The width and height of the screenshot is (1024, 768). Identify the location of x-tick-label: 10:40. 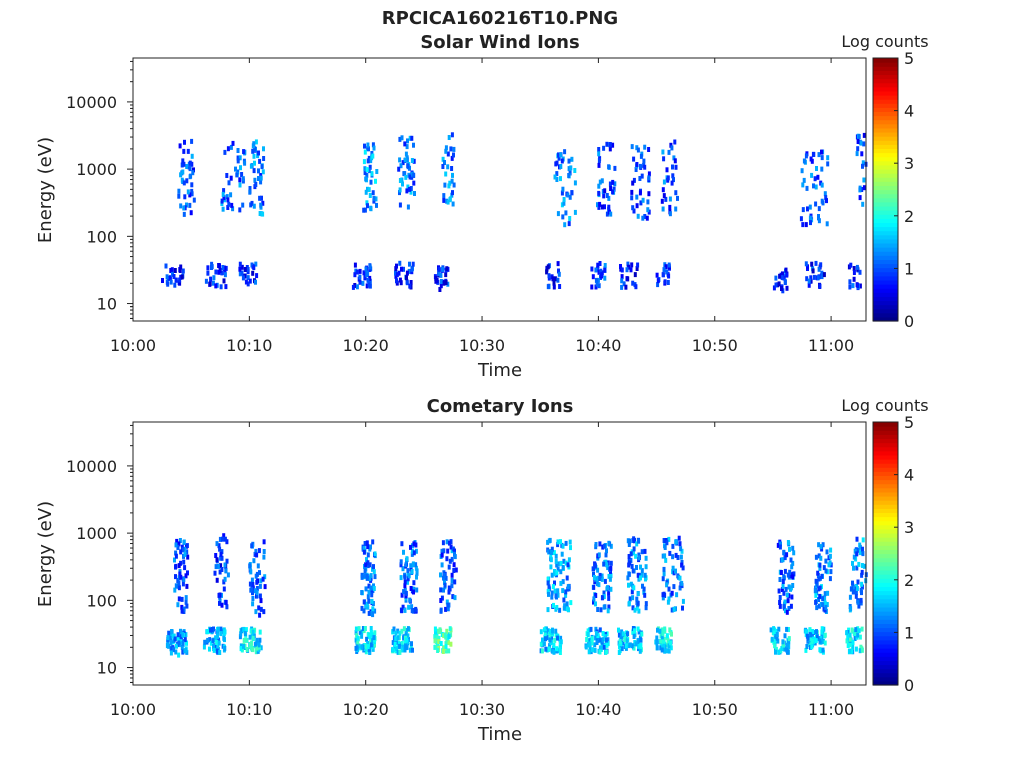
(598, 709).